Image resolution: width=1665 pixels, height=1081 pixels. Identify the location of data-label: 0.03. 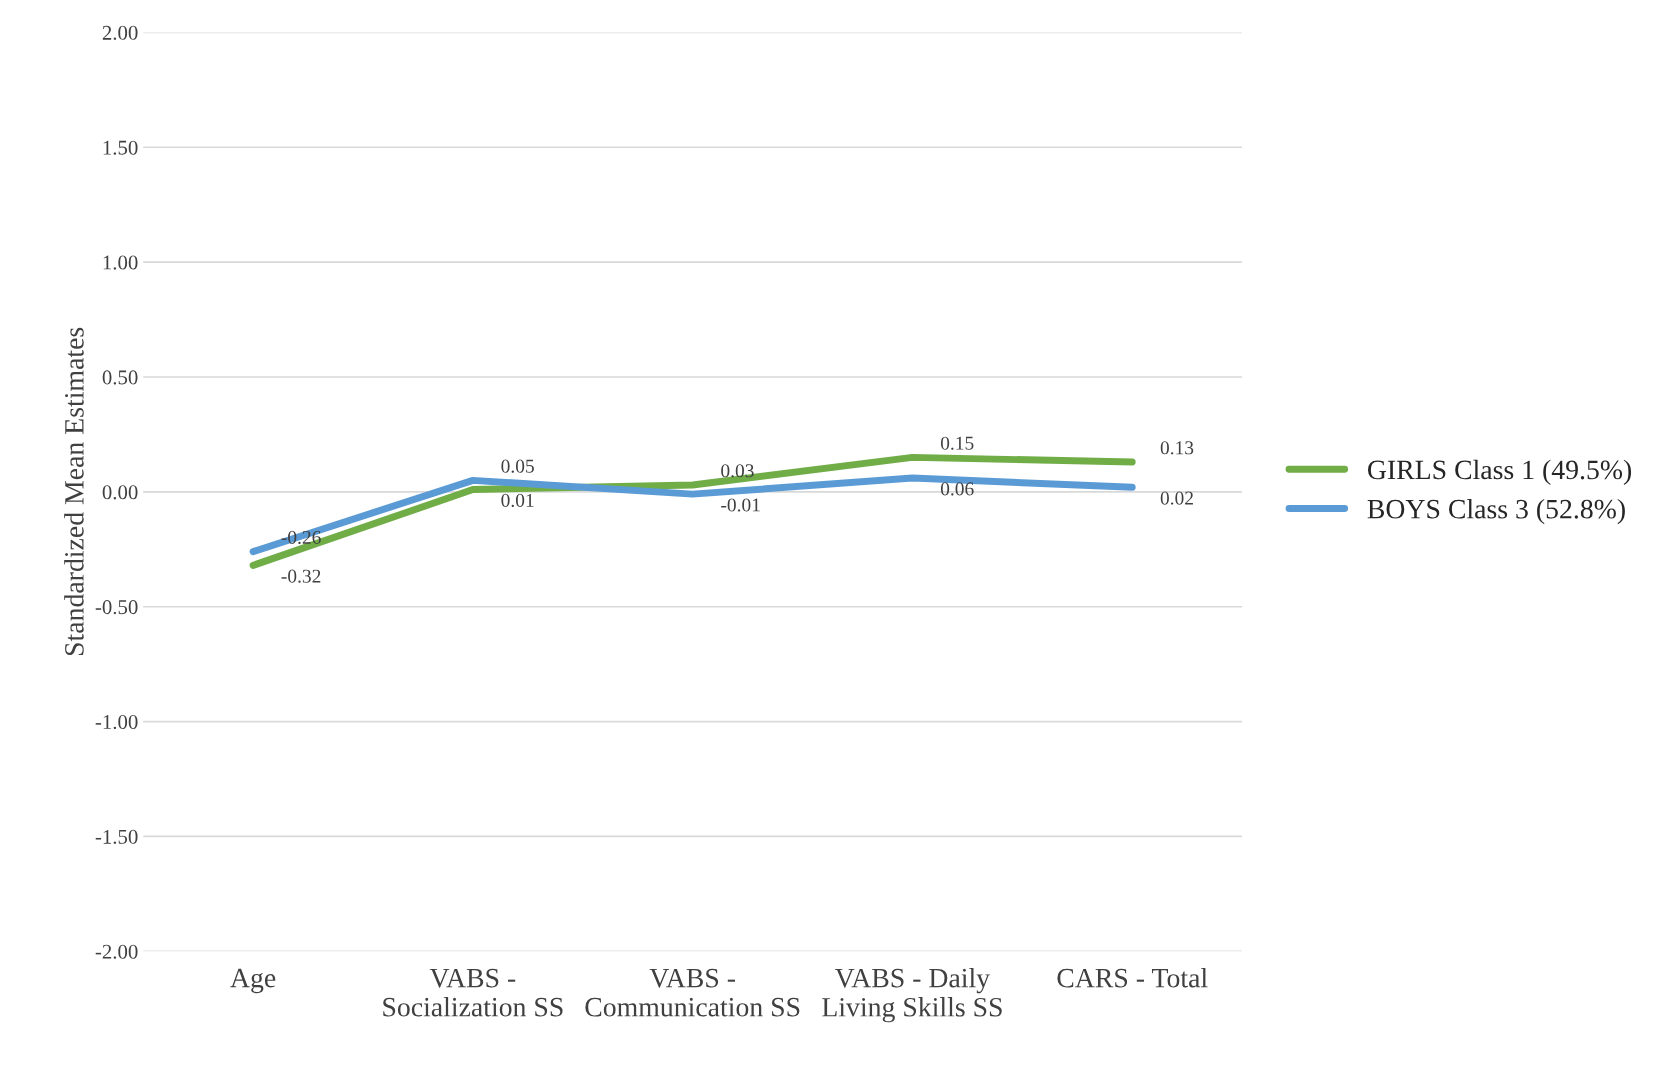
(737, 471).